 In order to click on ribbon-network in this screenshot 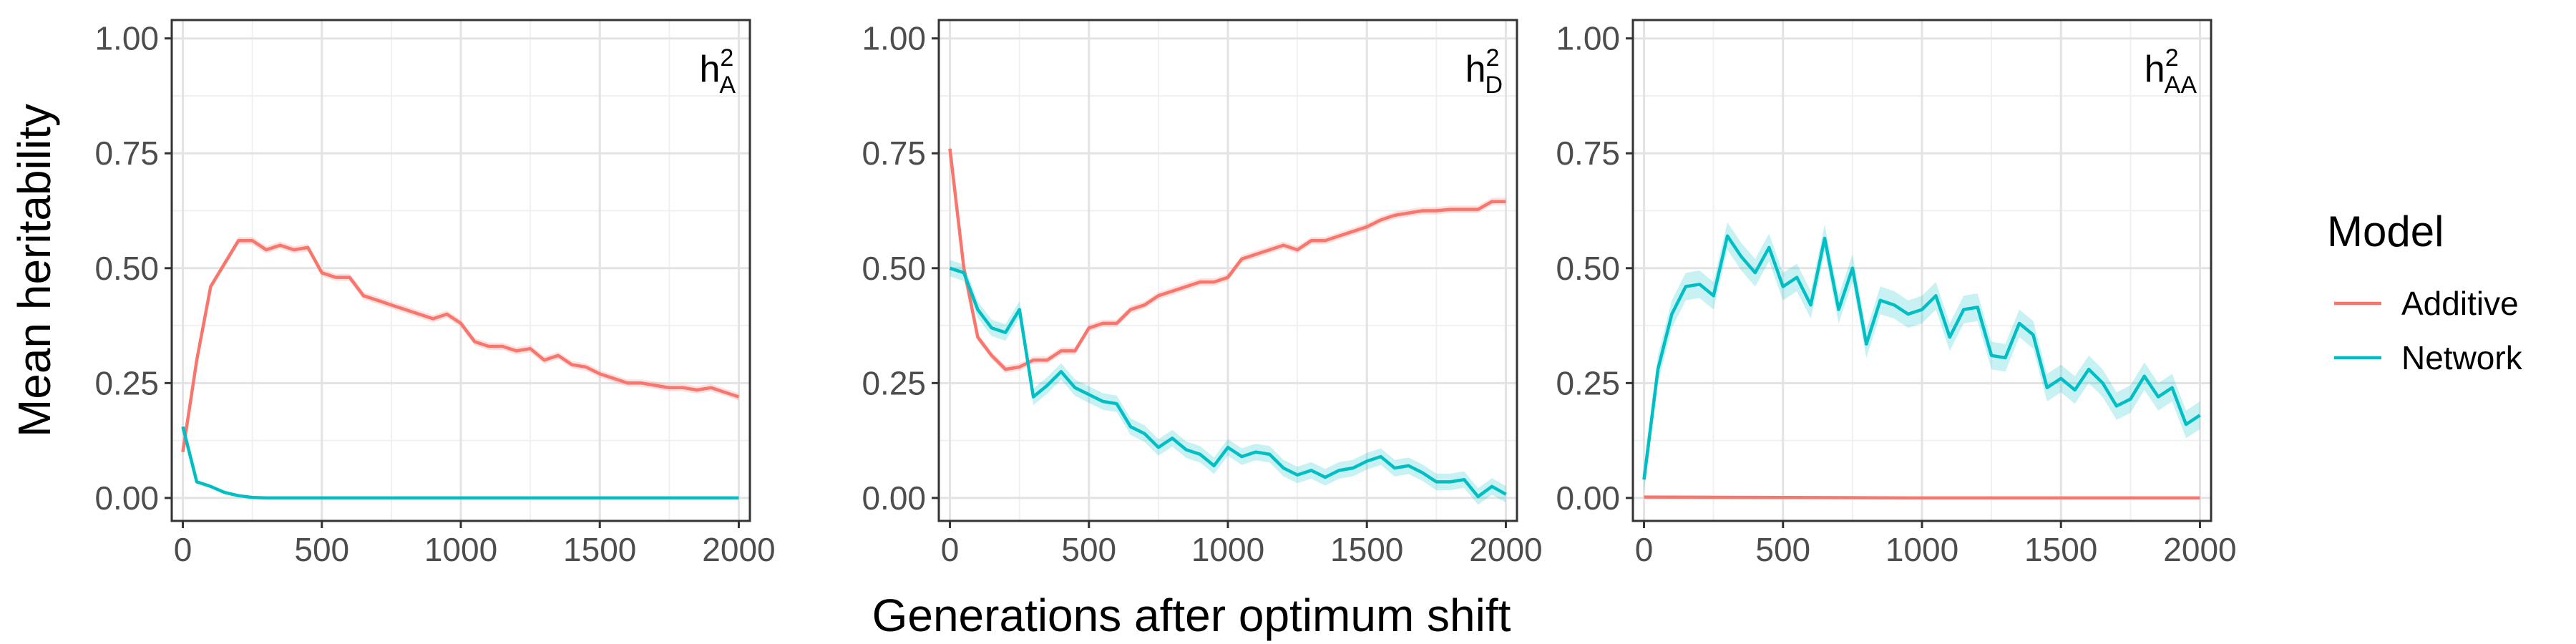, I will do `click(1922, 358)`.